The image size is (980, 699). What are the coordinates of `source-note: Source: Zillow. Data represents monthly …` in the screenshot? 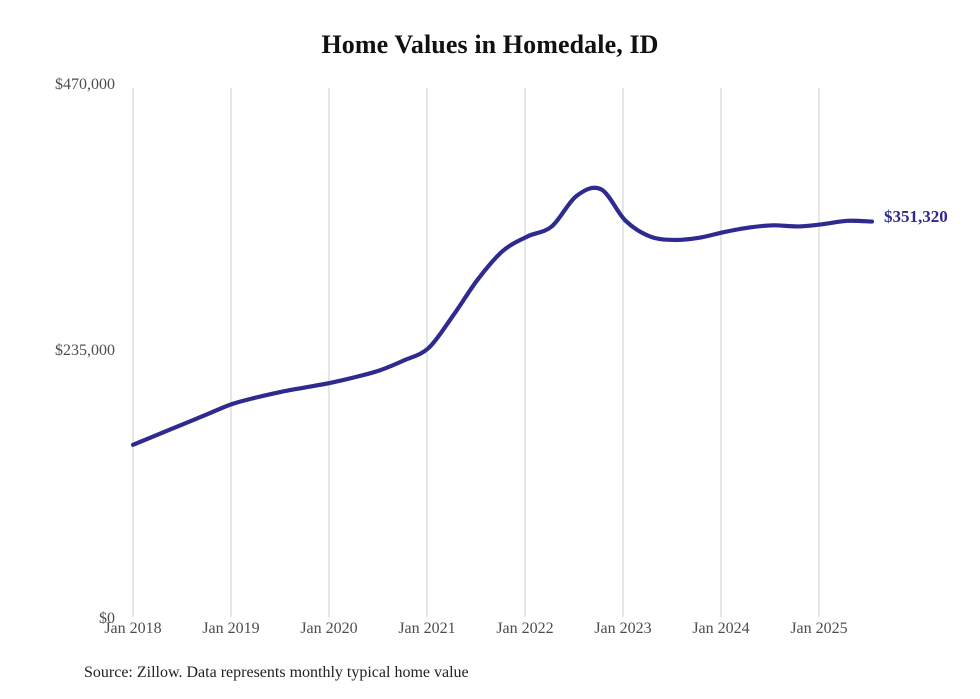 It's located at (276, 672).